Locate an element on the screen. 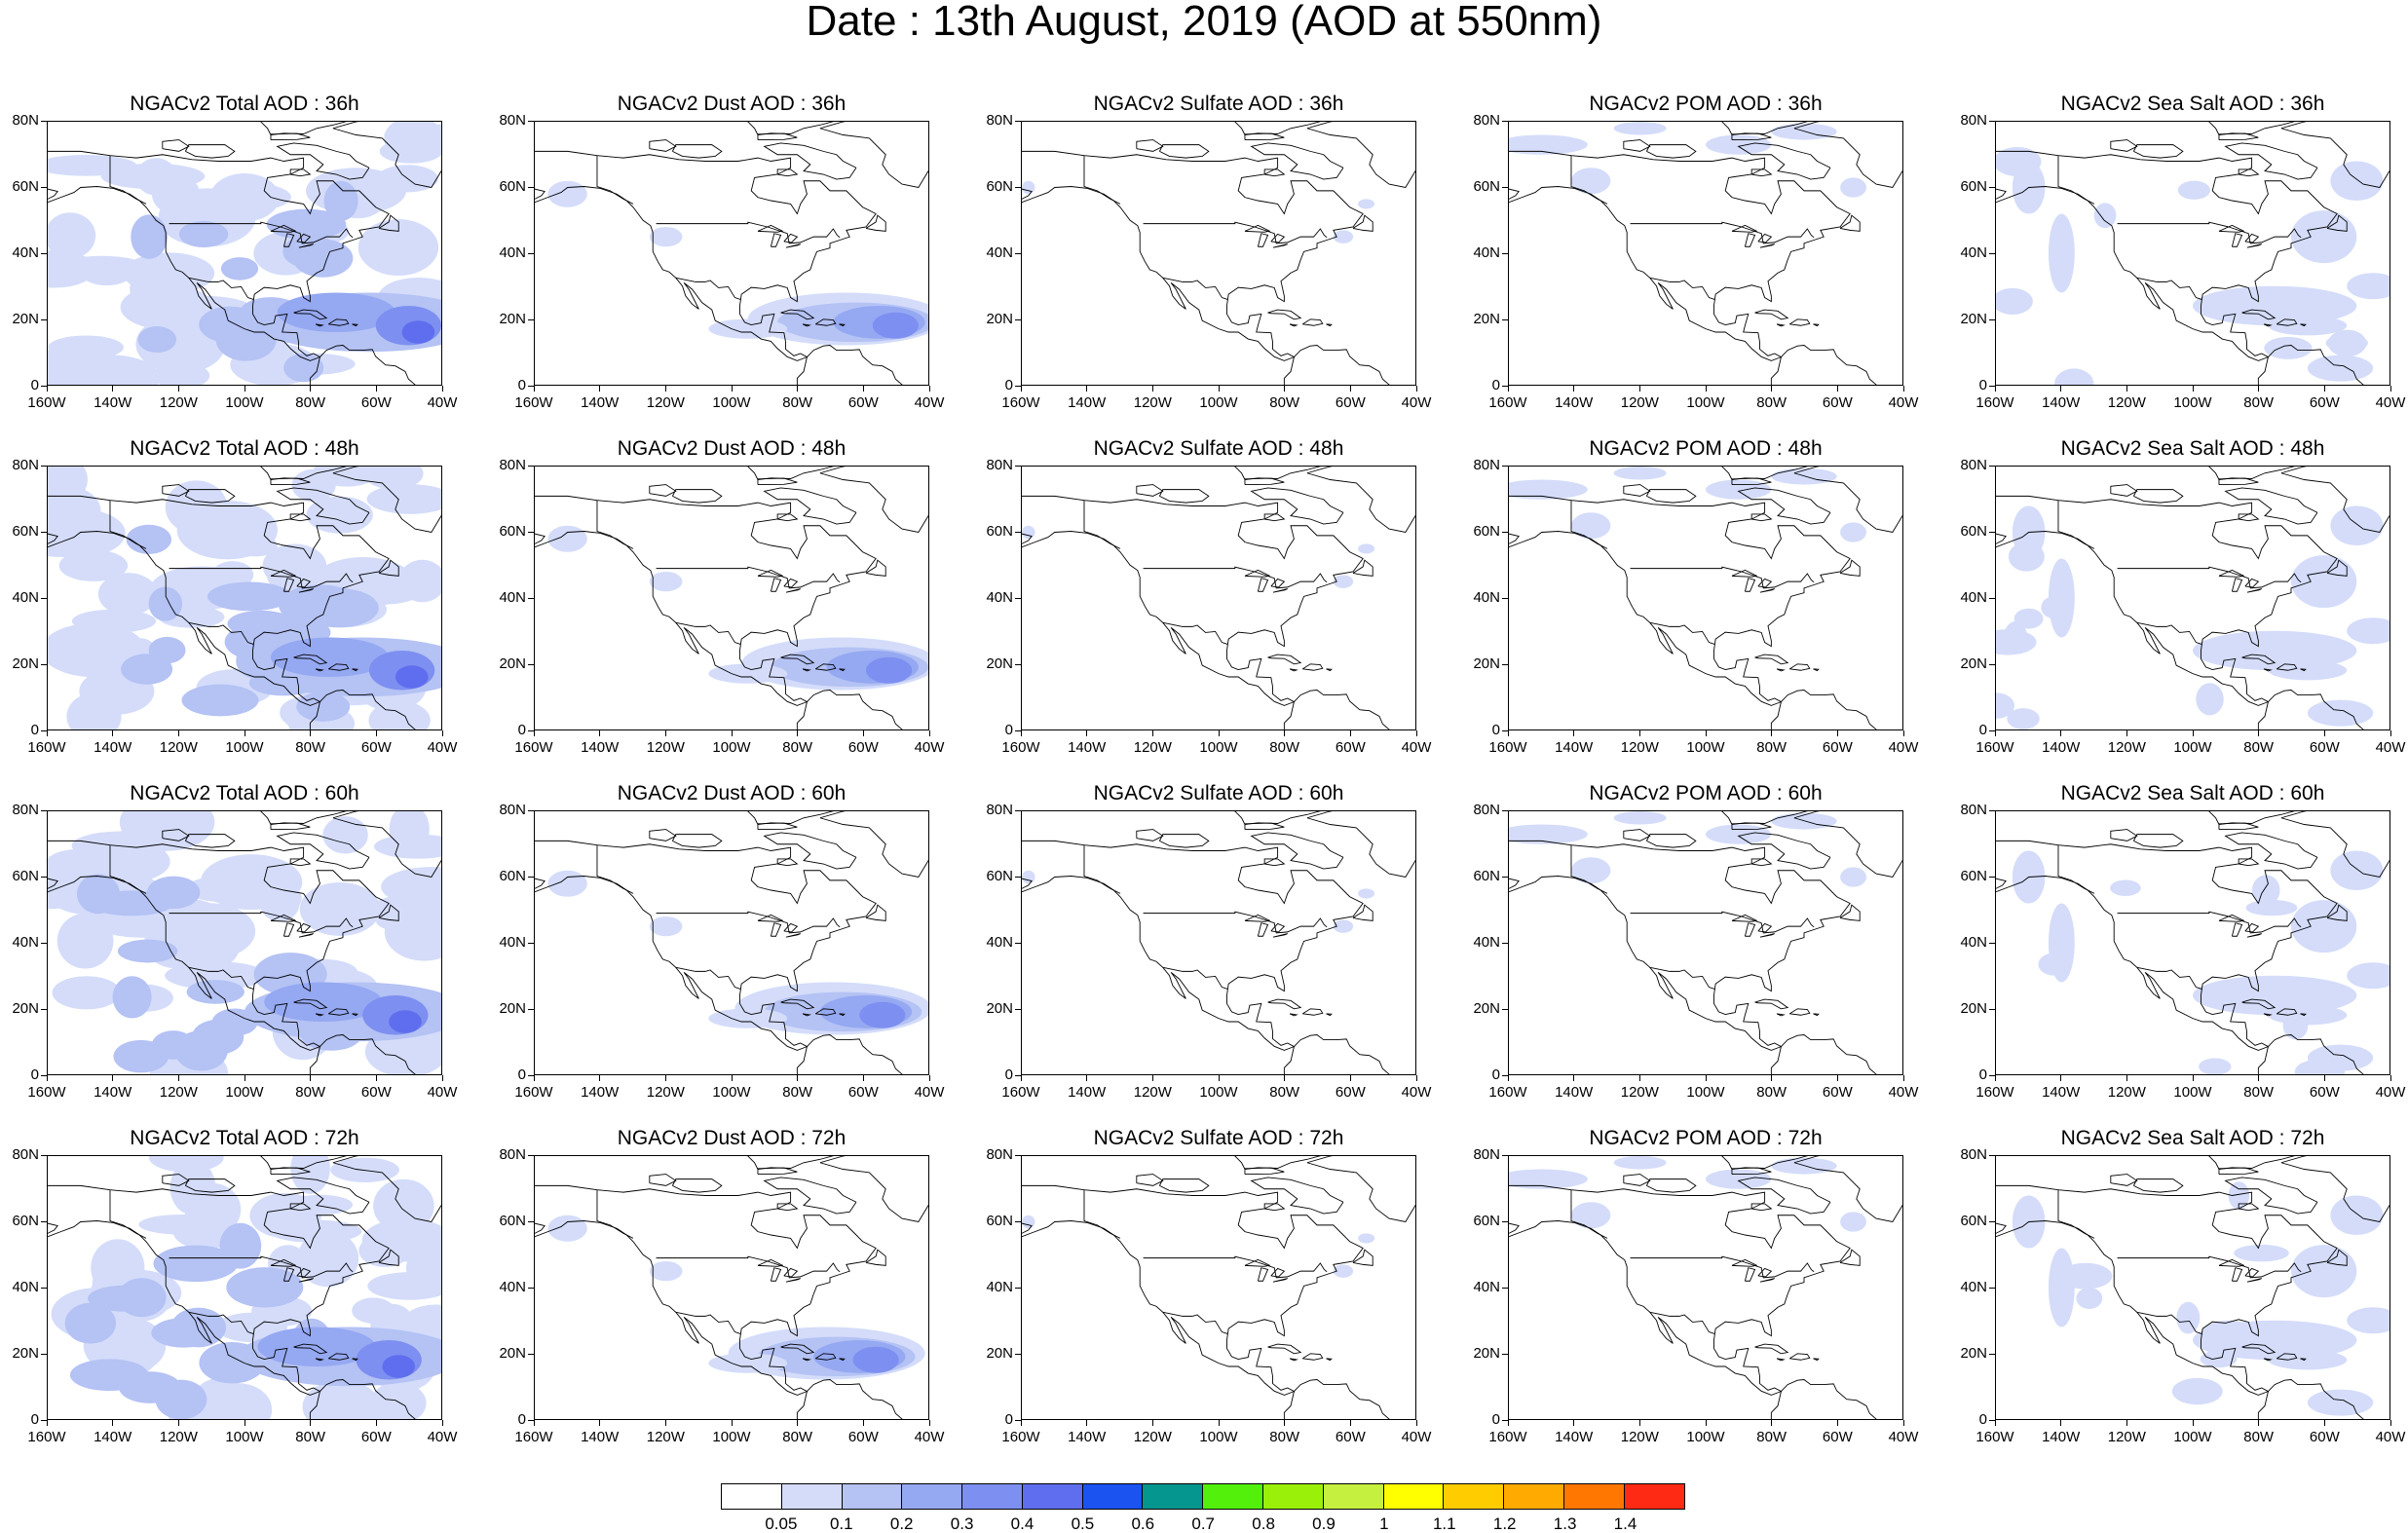 The image size is (2408, 1533). colorbar-label: 0.9 is located at coordinates (1324, 1523).